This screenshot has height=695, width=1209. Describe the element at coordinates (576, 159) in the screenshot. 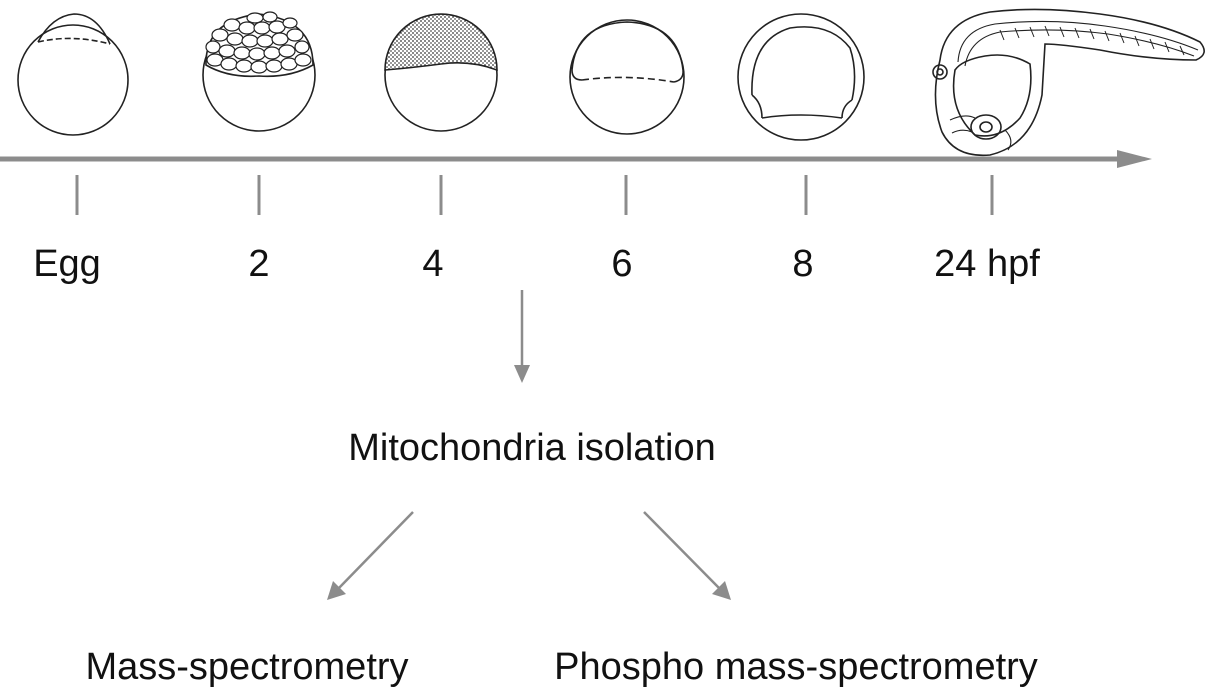

I see `timeline-axis` at that location.